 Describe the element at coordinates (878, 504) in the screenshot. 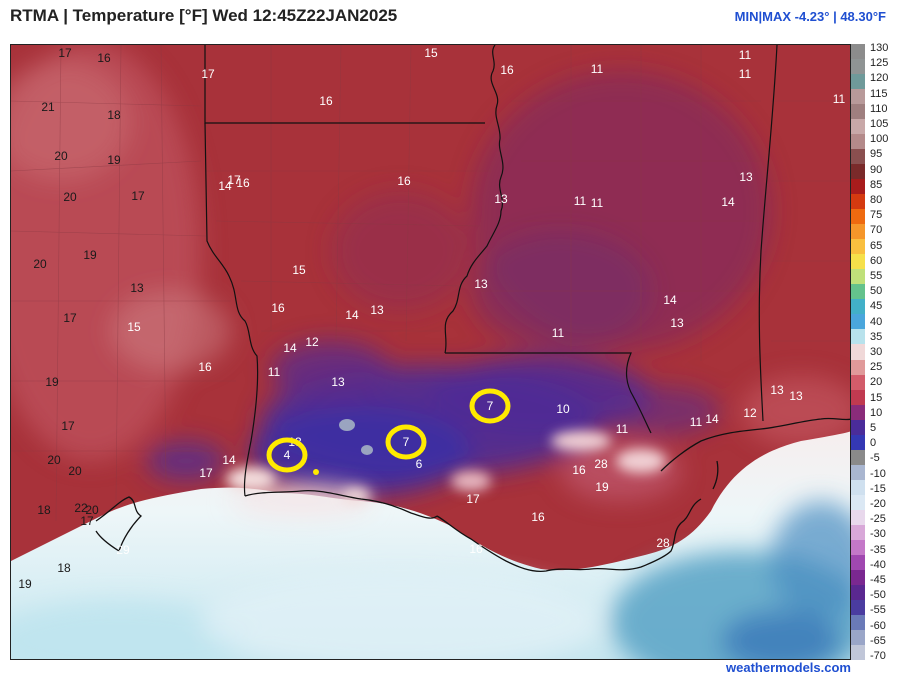

I see `colorbar-tick-label: -20` at that location.